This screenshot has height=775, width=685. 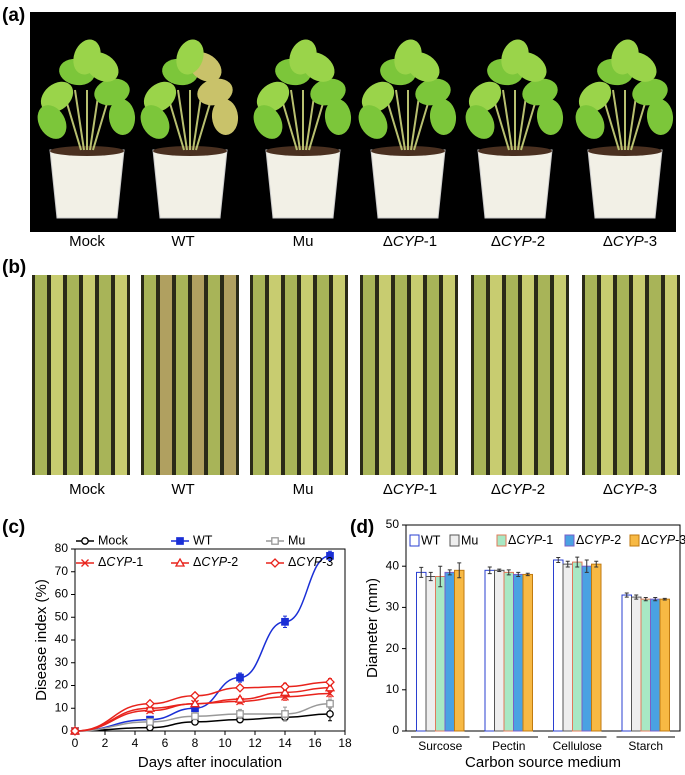 I want to click on x-axis-title: Days after inoculation, so click(x=210, y=762).